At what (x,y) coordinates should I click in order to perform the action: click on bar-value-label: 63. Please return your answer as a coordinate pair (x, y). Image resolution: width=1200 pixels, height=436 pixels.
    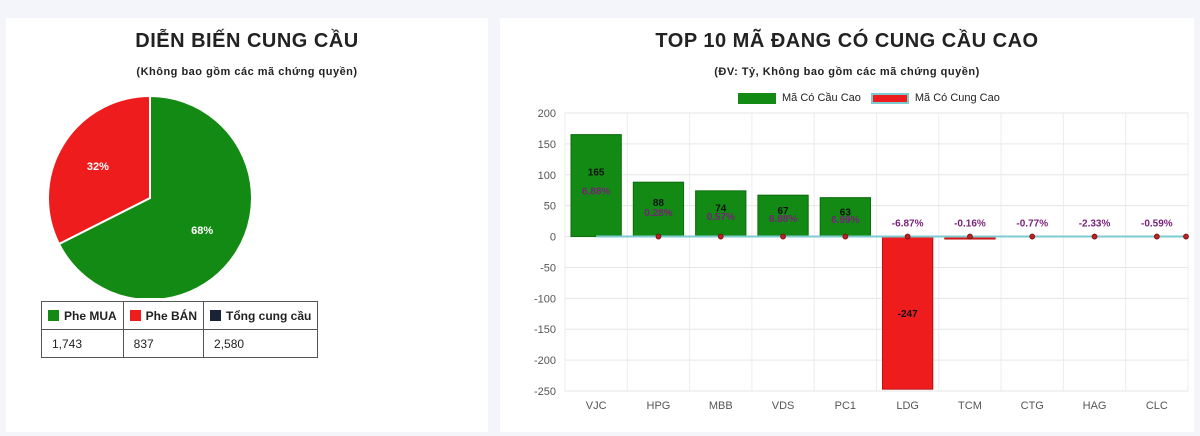
    Looking at the image, I should click on (846, 213).